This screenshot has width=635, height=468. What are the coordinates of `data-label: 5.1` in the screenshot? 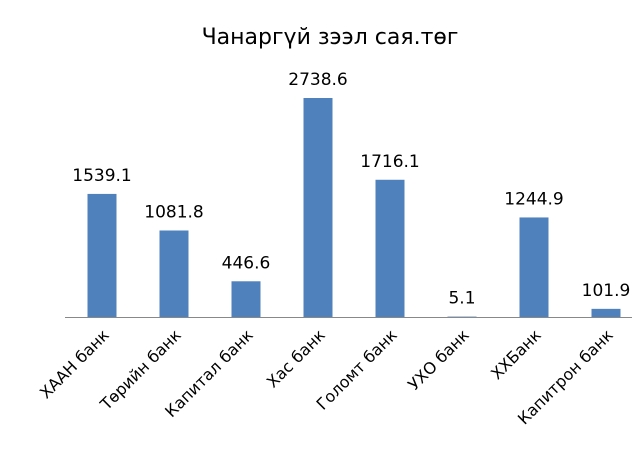 It's located at (461, 299).